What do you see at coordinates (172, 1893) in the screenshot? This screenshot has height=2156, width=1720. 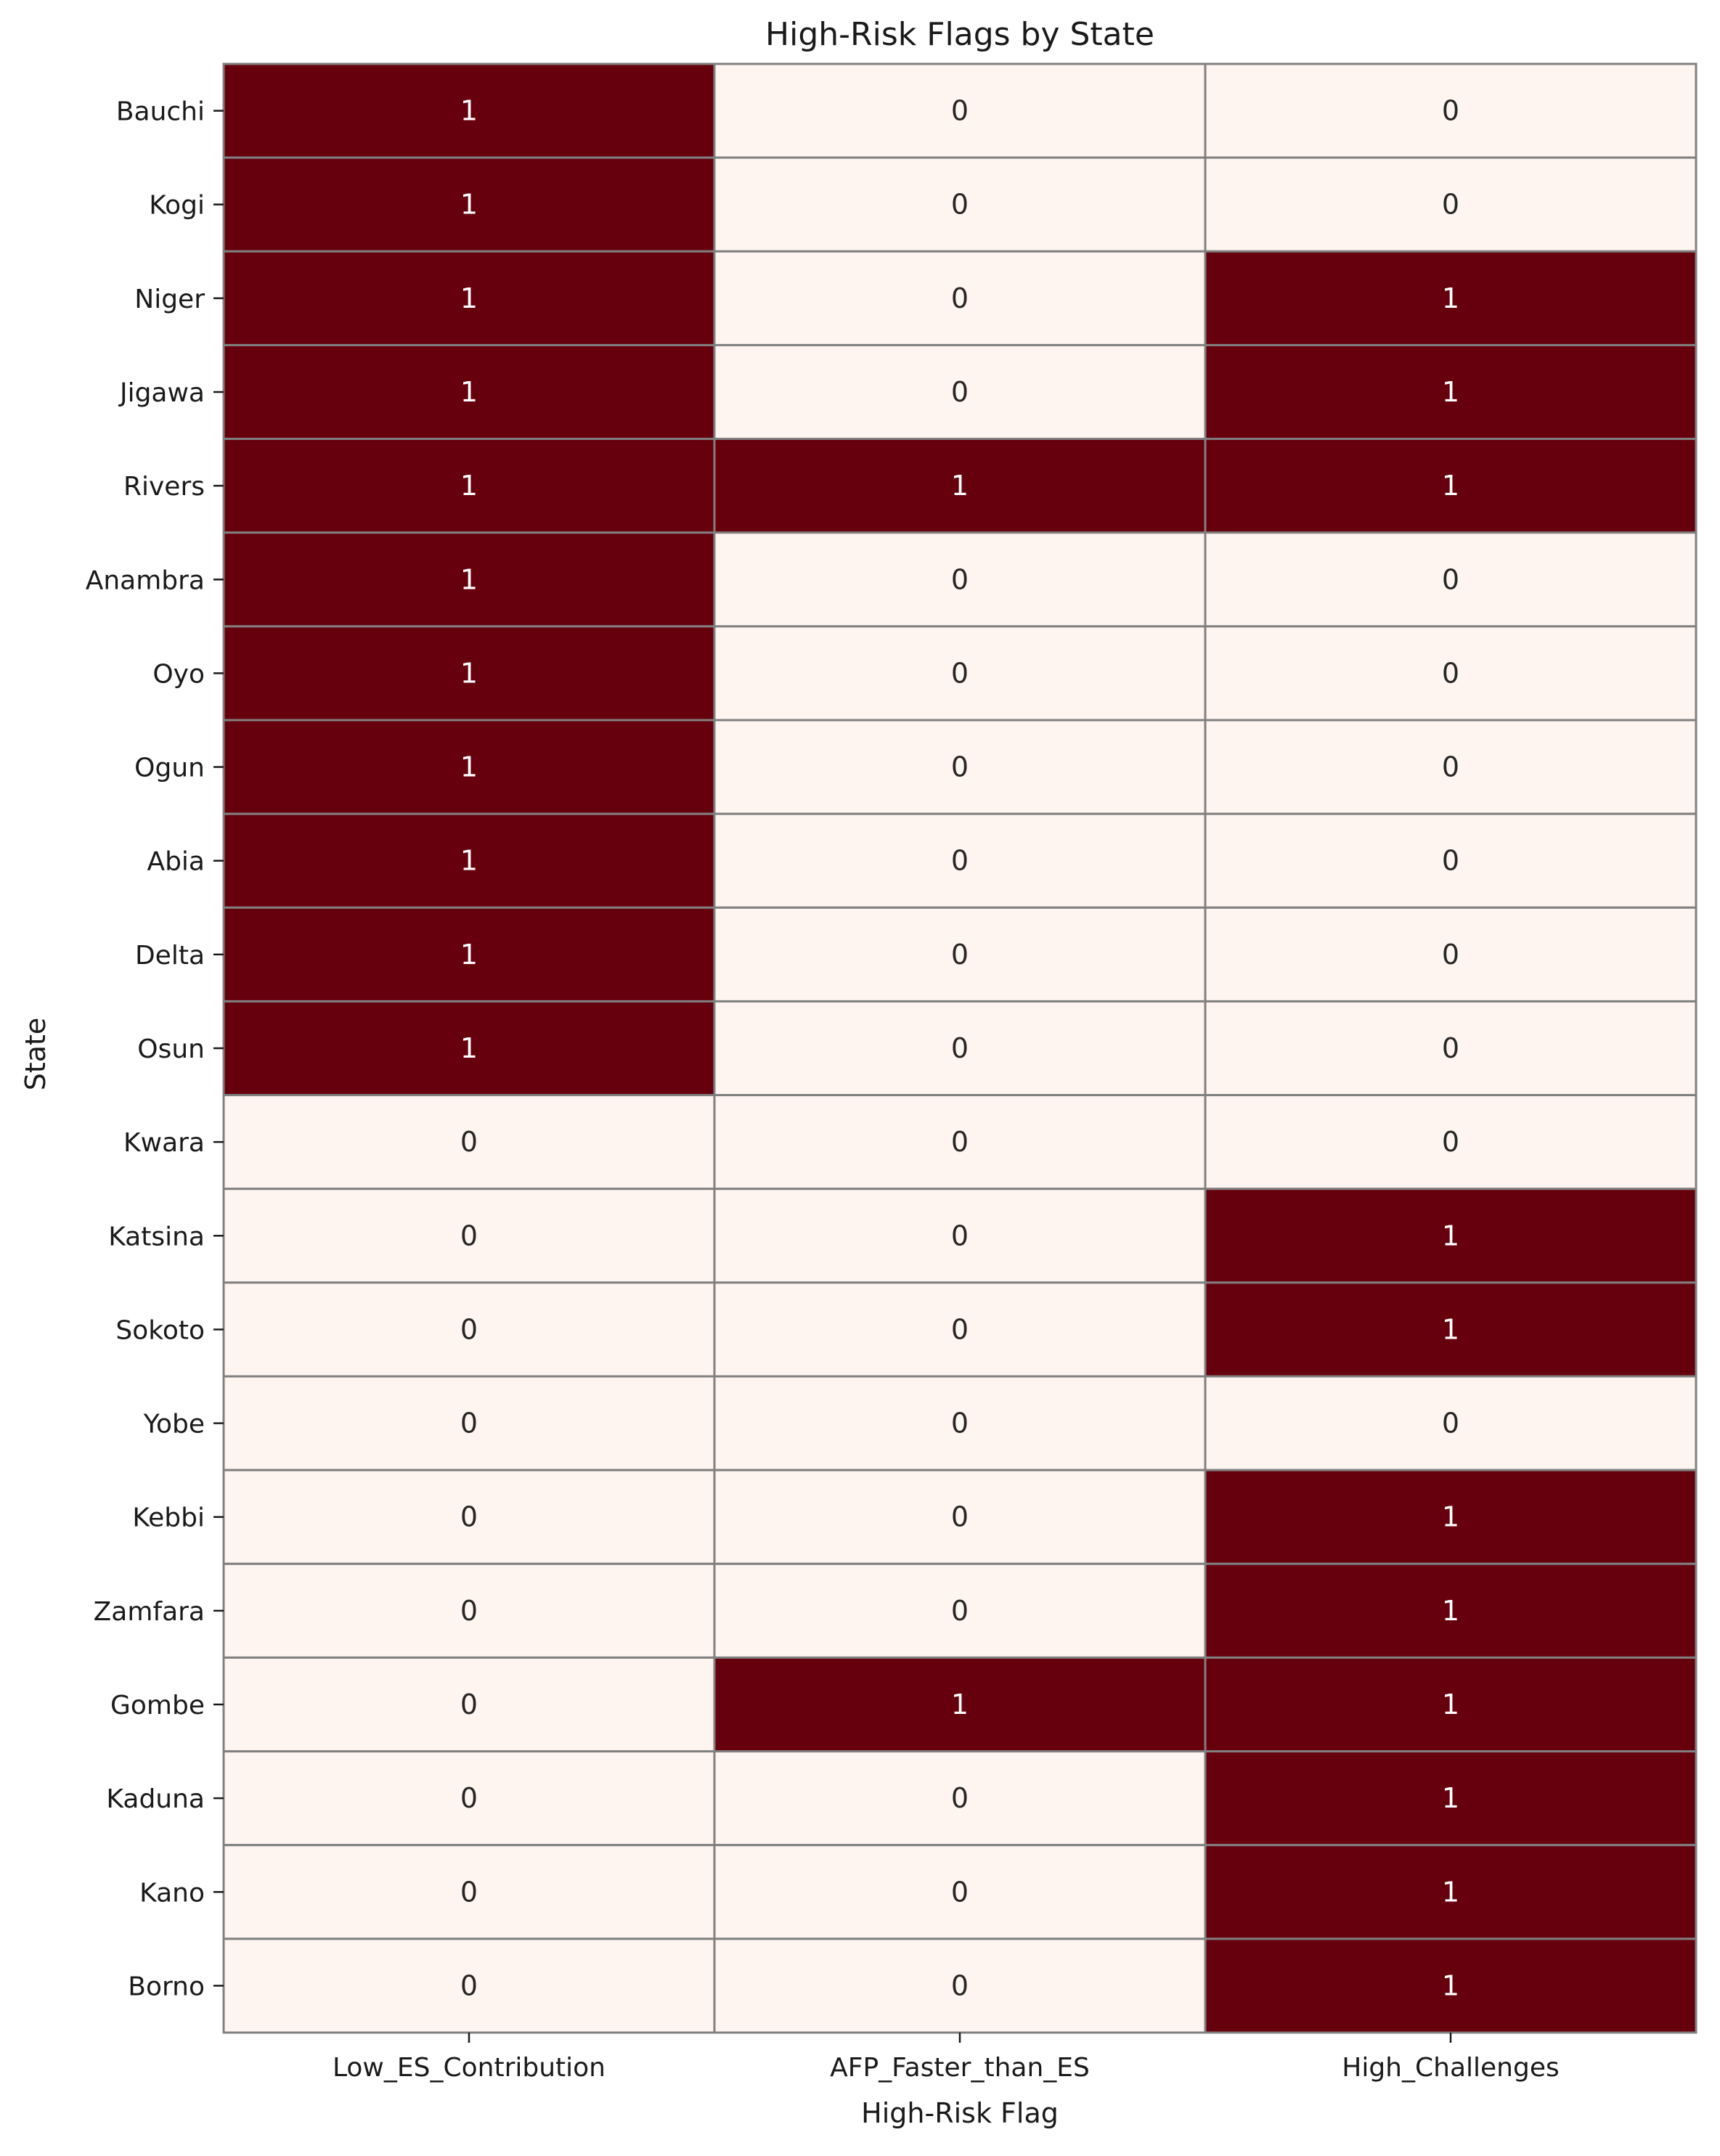 I see `y-tick-label: Kano` at bounding box center [172, 1893].